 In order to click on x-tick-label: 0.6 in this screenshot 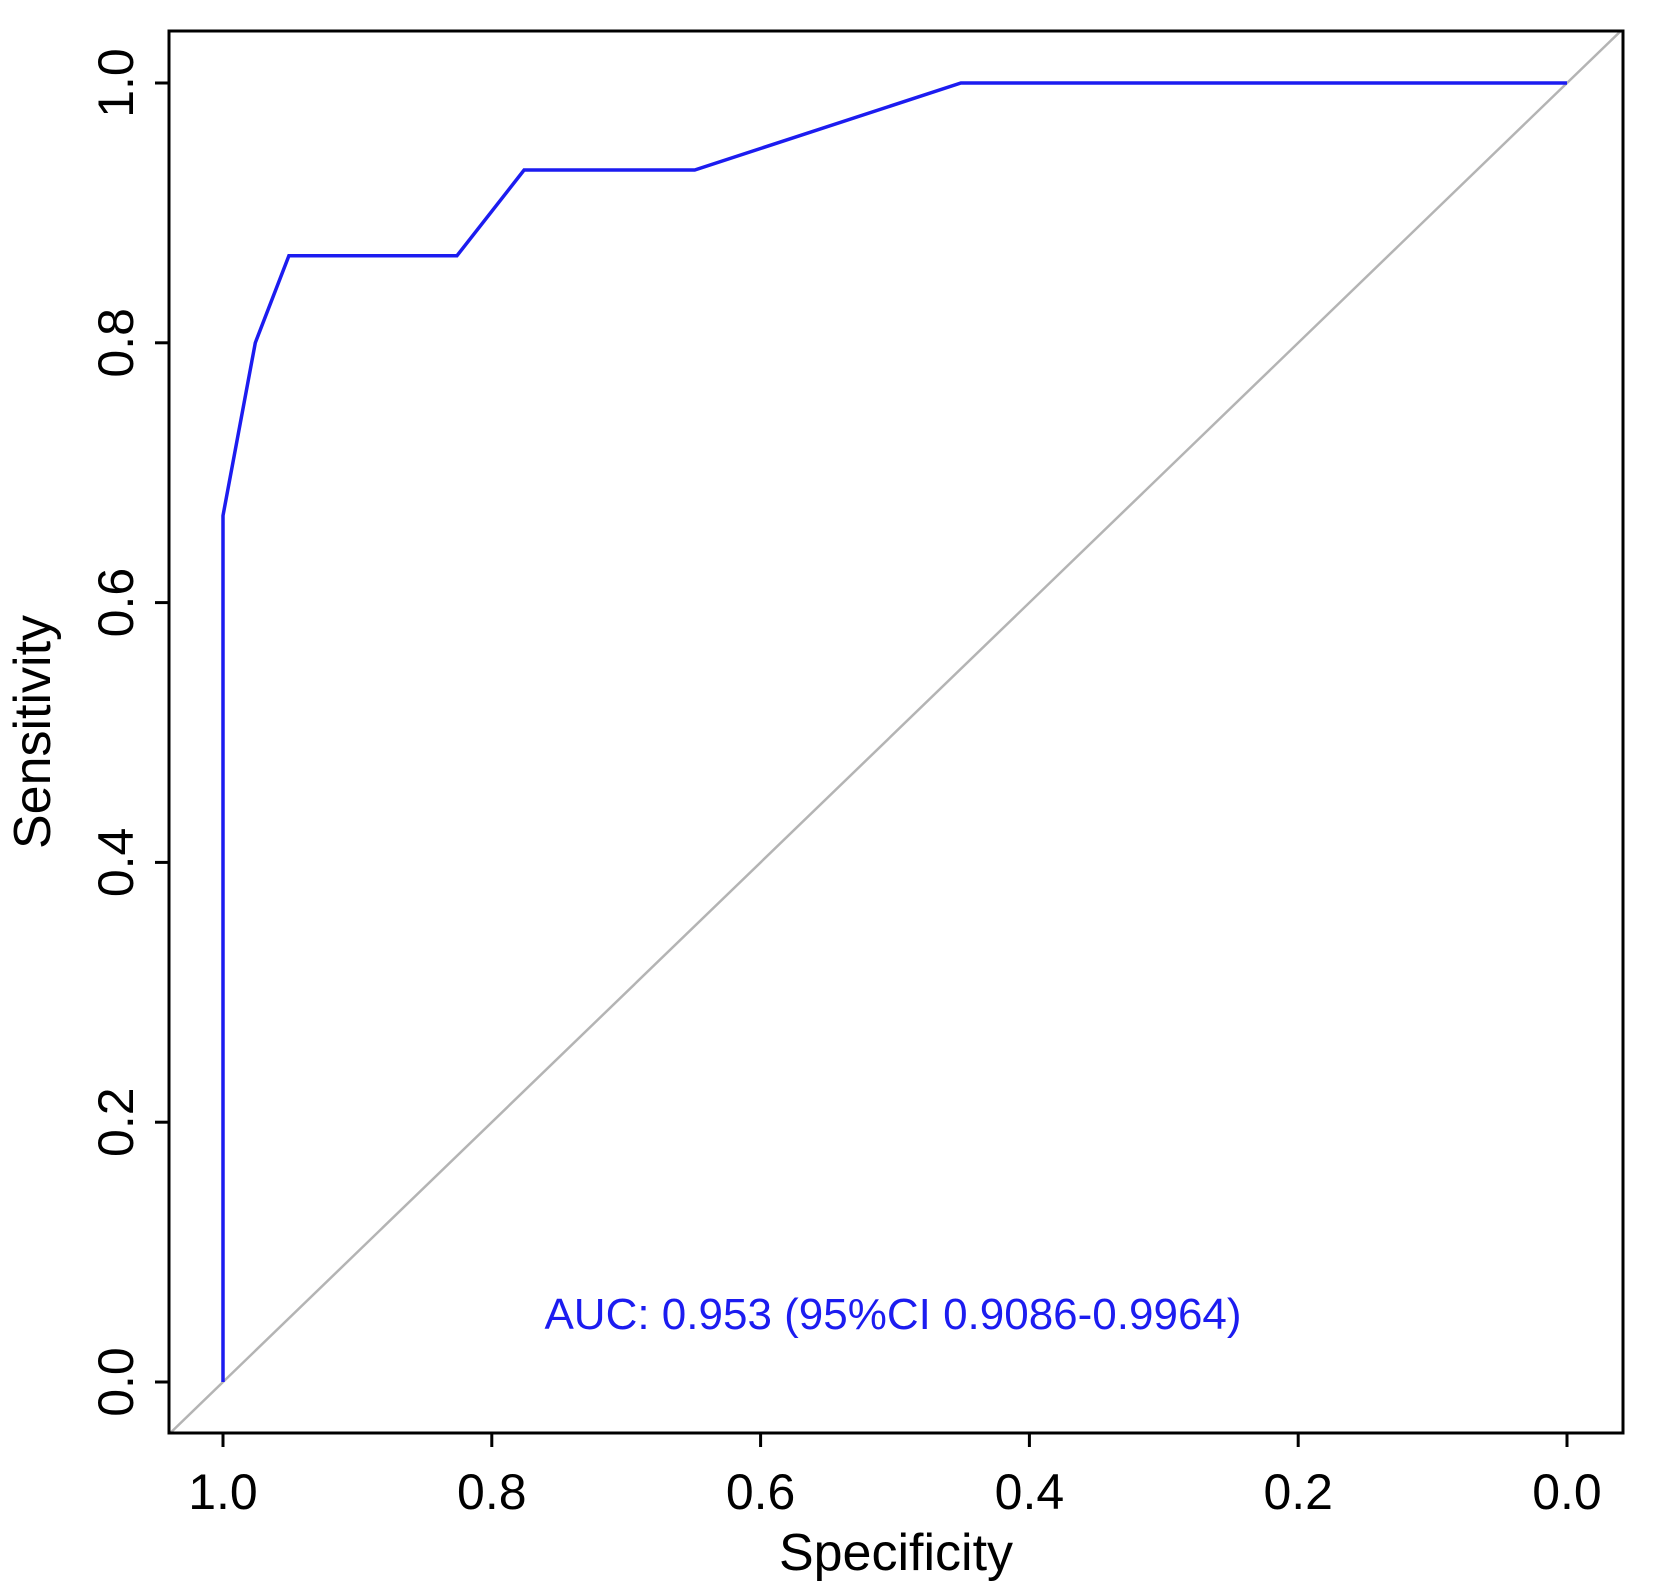, I will do `click(761, 1492)`.